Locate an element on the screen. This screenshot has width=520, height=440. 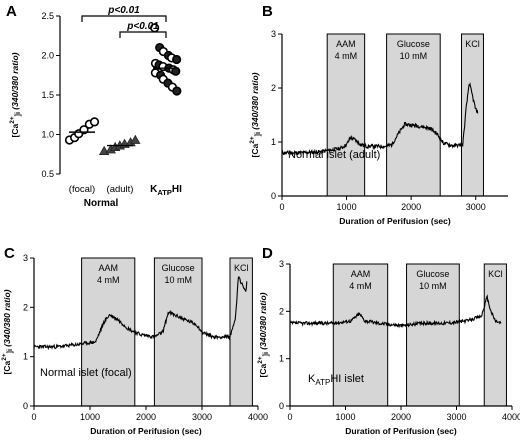
point-triangle is located at coordinates (135, 139).